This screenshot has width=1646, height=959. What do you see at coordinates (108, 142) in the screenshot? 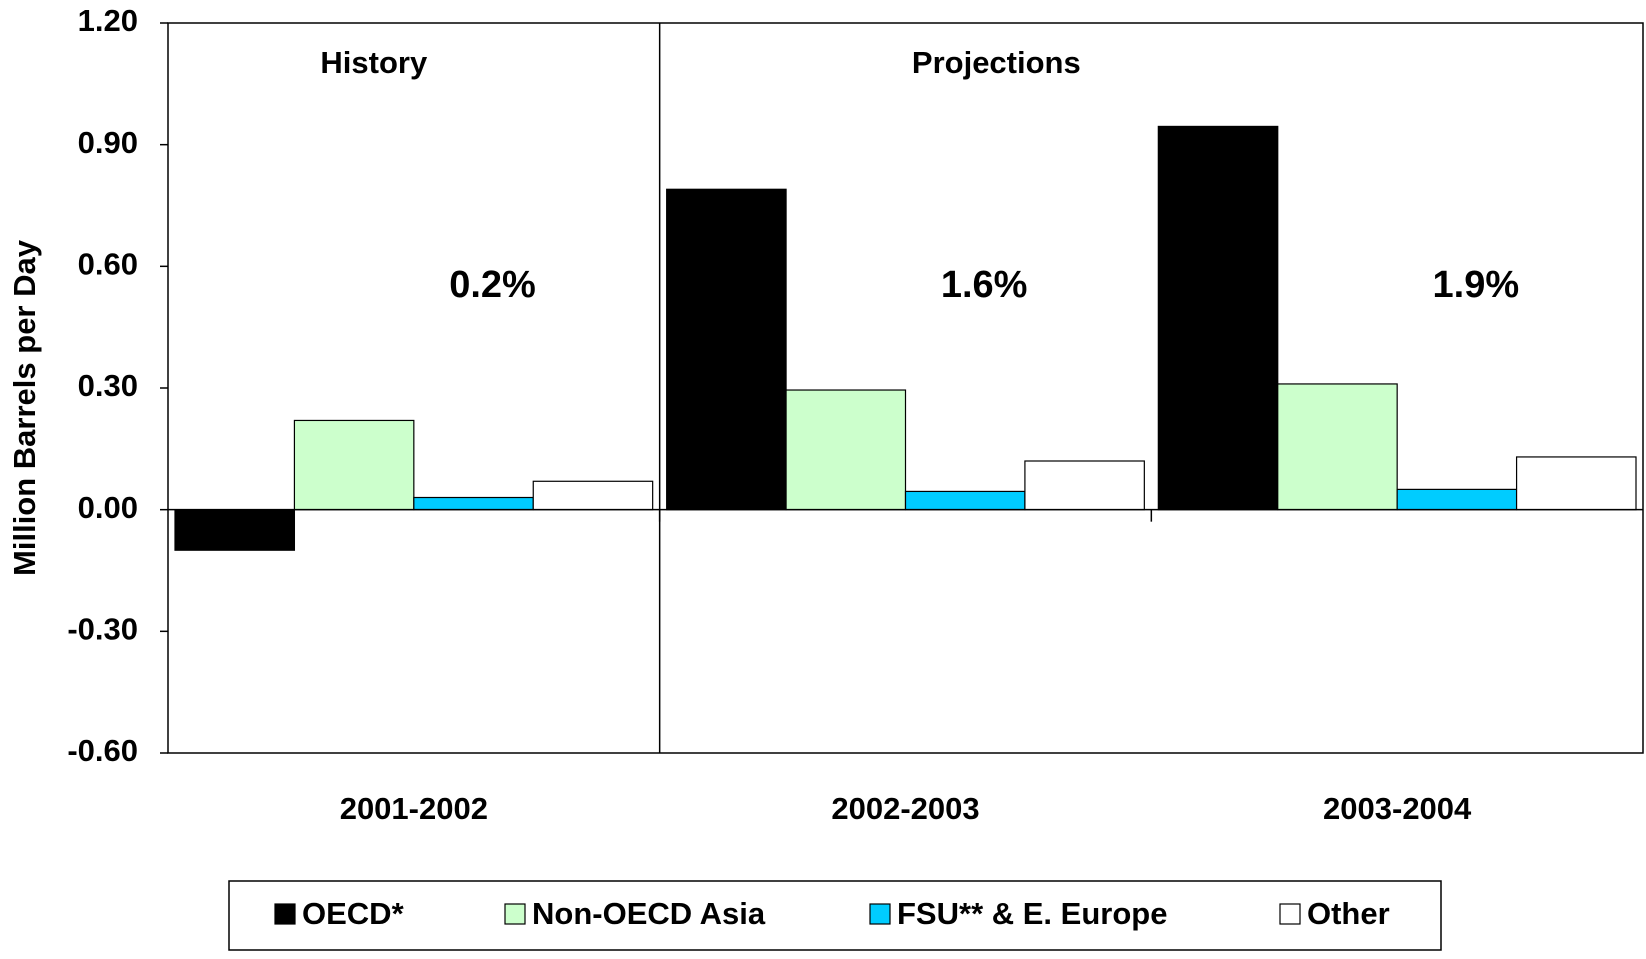
I see `y-tick-label: 0.90` at bounding box center [108, 142].